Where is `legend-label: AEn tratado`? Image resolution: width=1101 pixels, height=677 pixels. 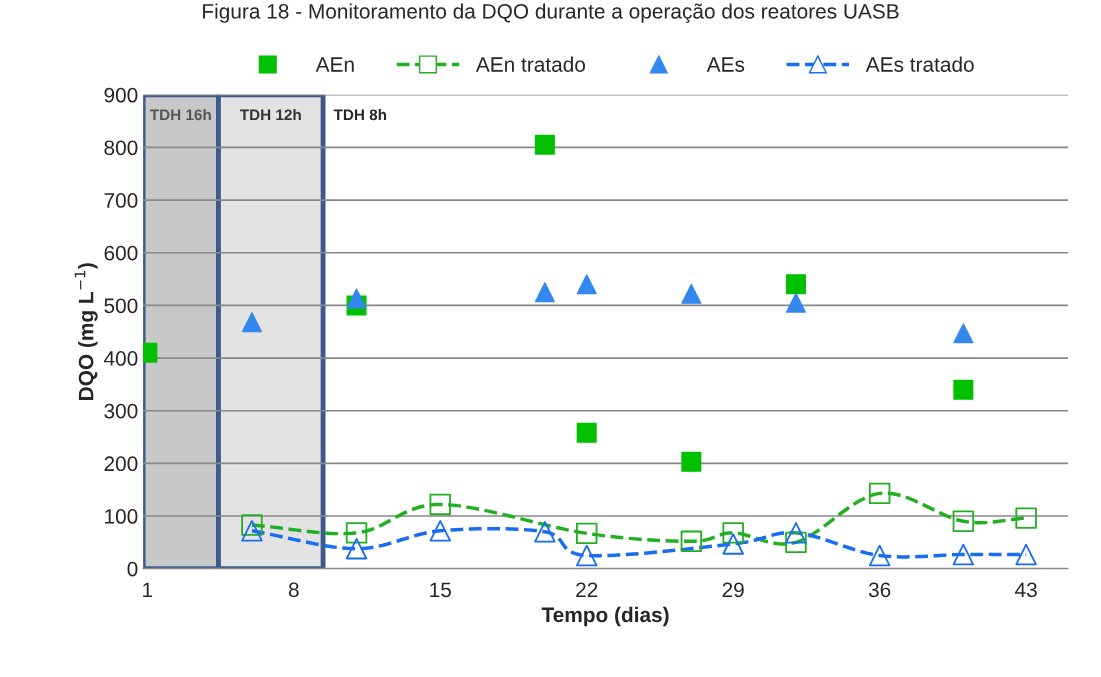 legend-label: AEn tratado is located at coordinates (530, 64).